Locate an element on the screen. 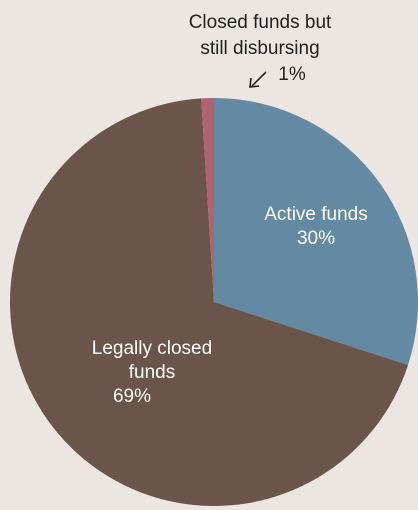 The image size is (418, 510). callout is located at coordinates (258, 79).